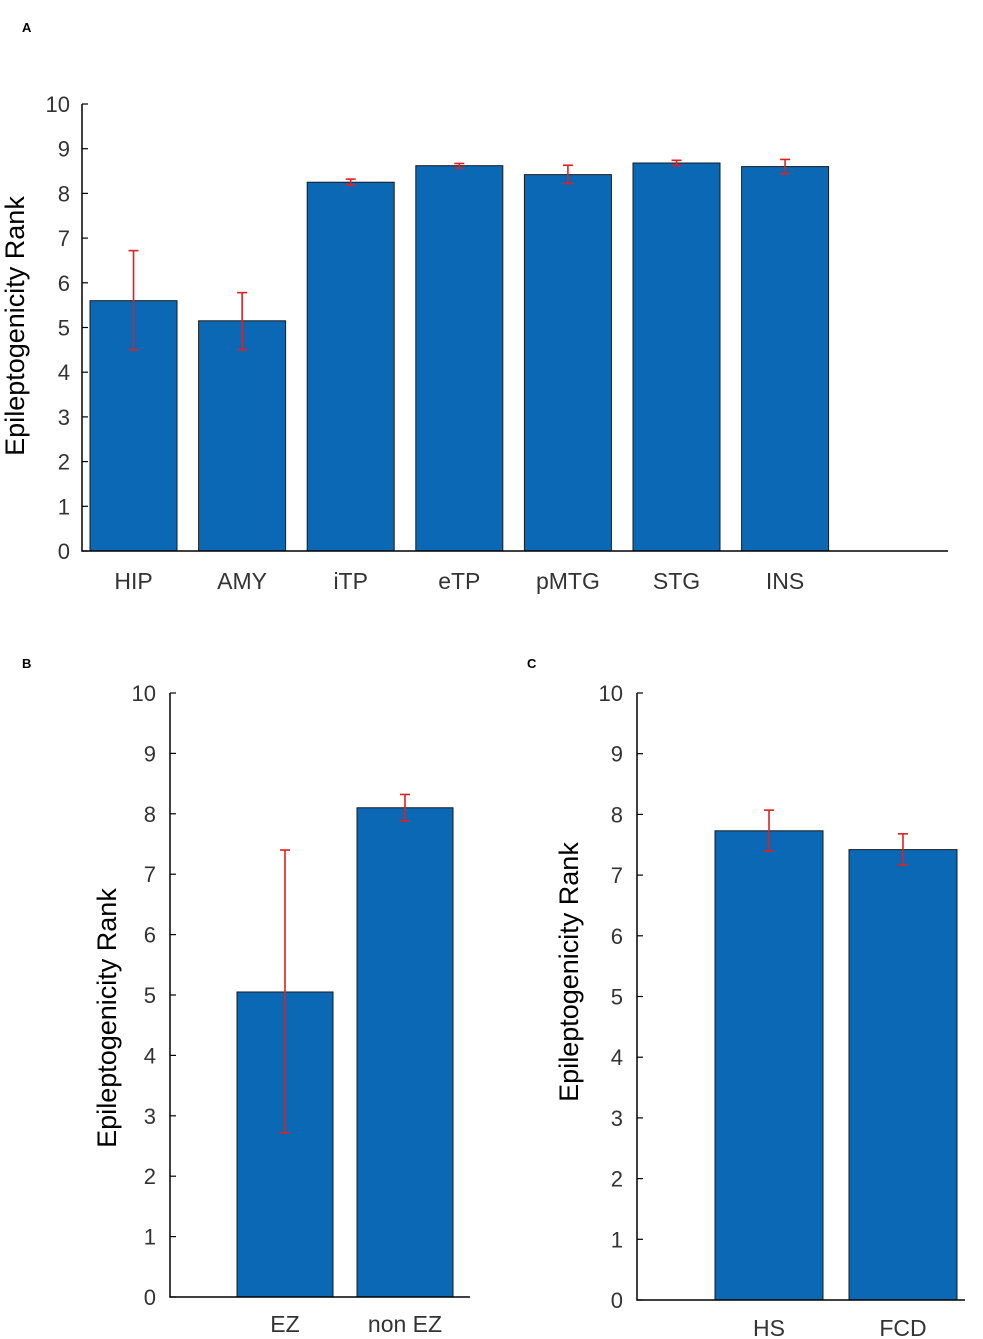 Image resolution: width=983 pixels, height=1339 pixels. I want to click on panel-c-bars, so click(836, 1065).